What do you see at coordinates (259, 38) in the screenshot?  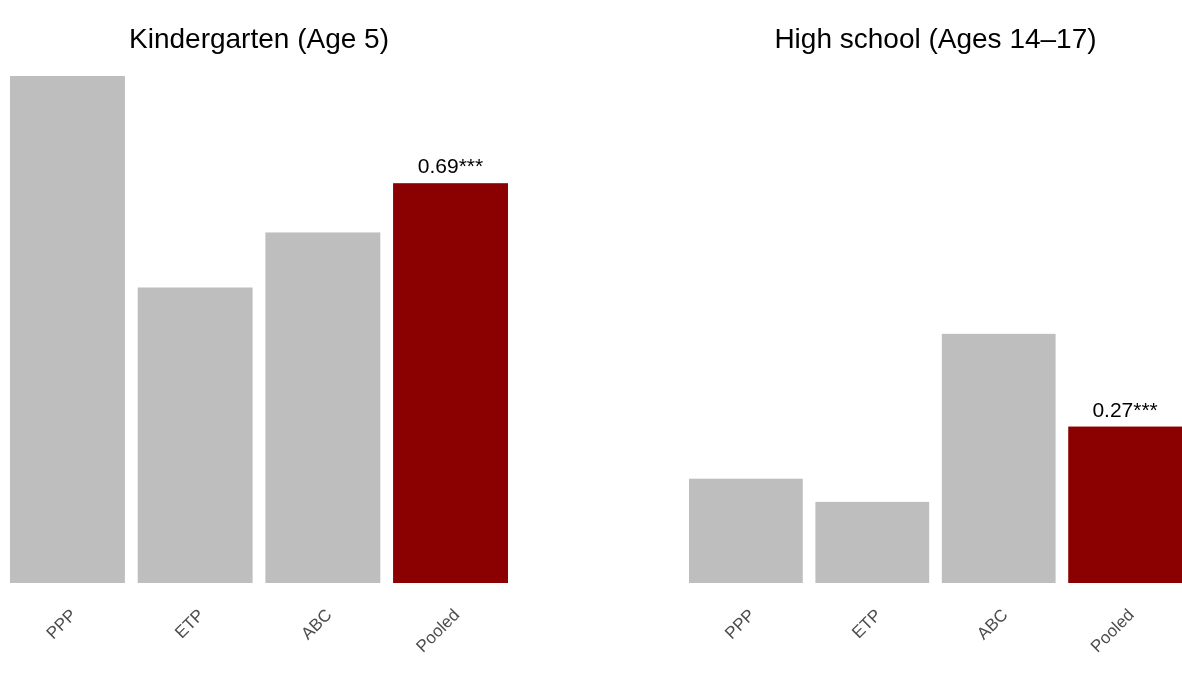 I see `chart-title: Kindergarten (Age 5)` at bounding box center [259, 38].